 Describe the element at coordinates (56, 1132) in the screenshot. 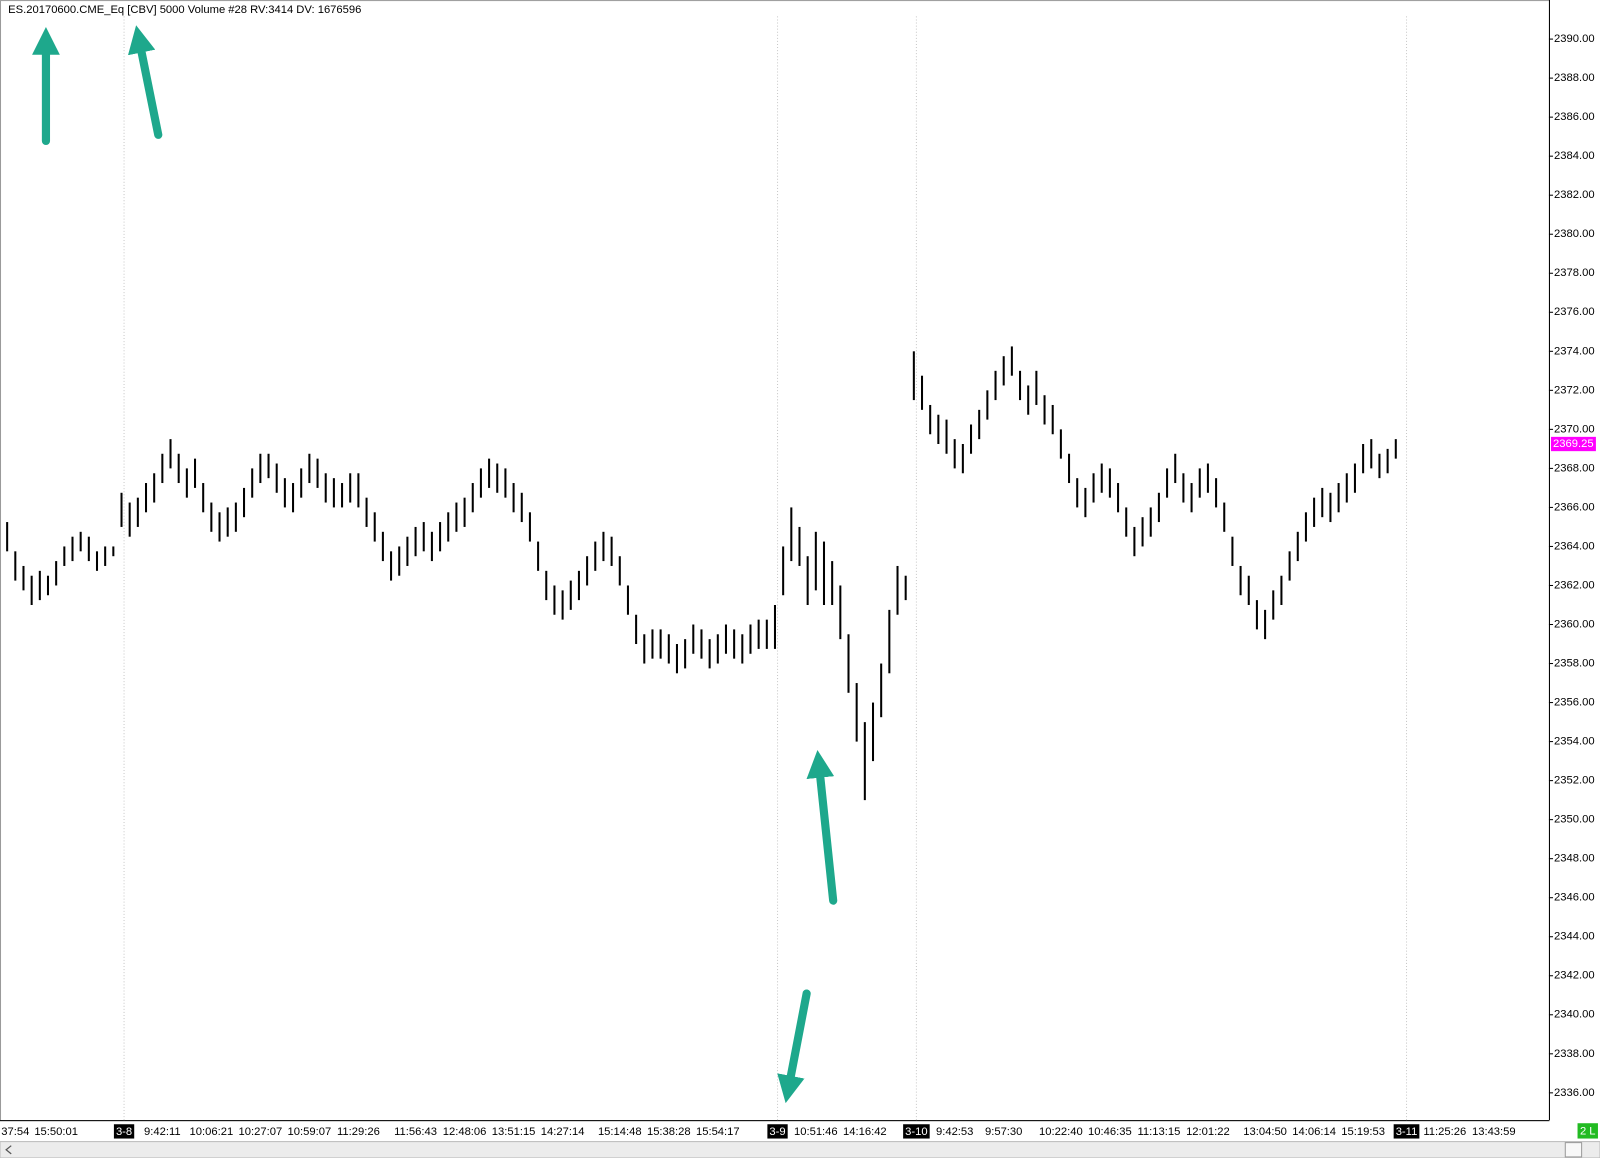

I see `x-tick-label: 15:50:01` at that location.